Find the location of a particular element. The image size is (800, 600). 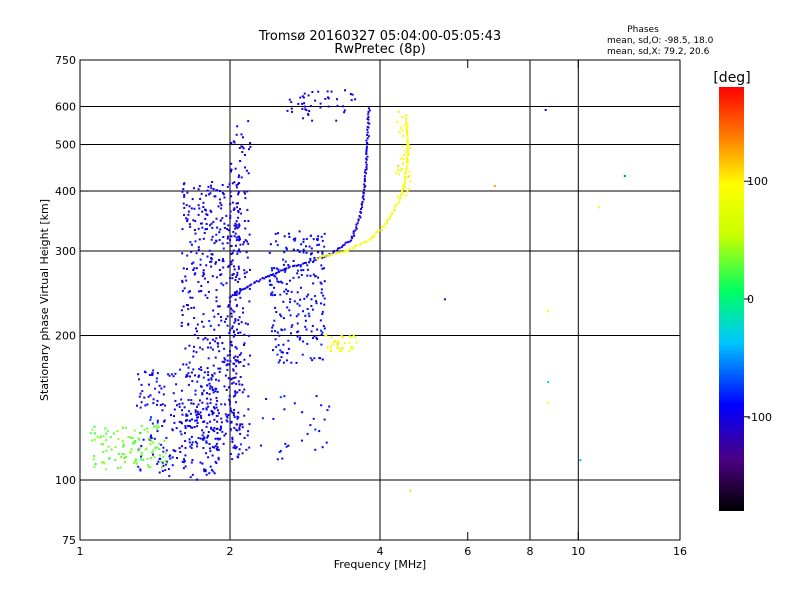

y-tick-label: 200 is located at coordinates (65, 336).